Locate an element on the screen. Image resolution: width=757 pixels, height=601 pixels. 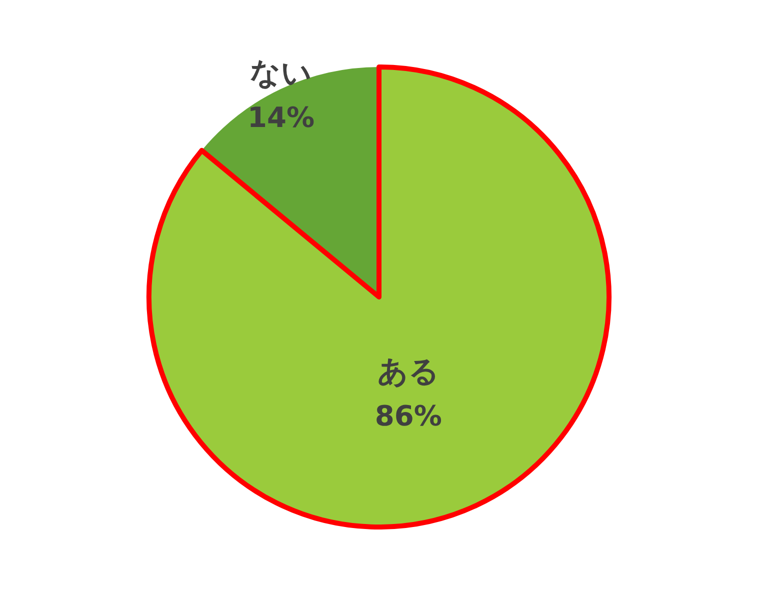
slice-label: ある is located at coordinates (408, 372).